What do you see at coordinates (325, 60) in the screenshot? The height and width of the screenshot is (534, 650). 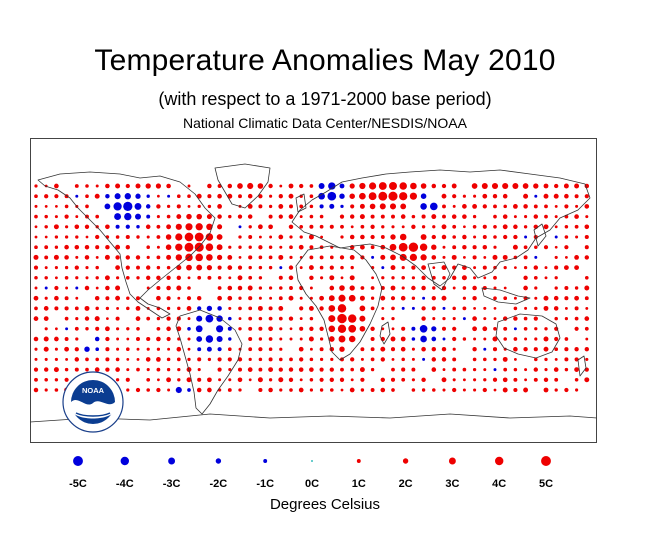 I see `map-title: Temperature Anomalies May 2010` at bounding box center [325, 60].